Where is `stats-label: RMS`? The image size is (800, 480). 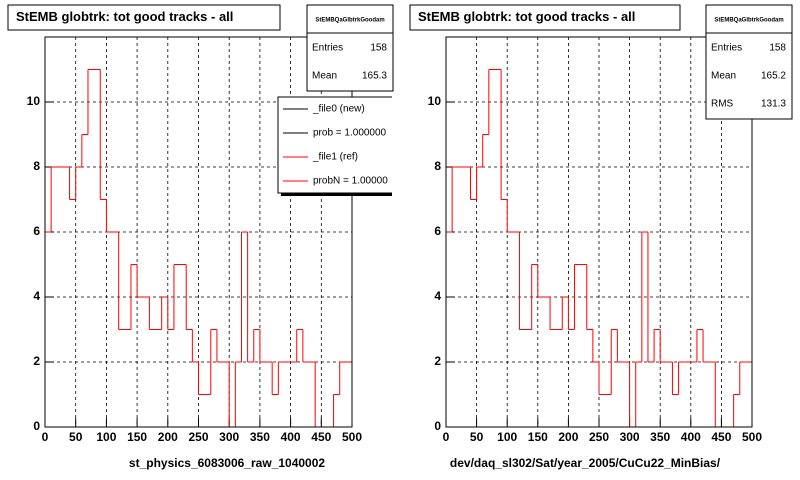
stats-label: RMS is located at coordinates (722, 104).